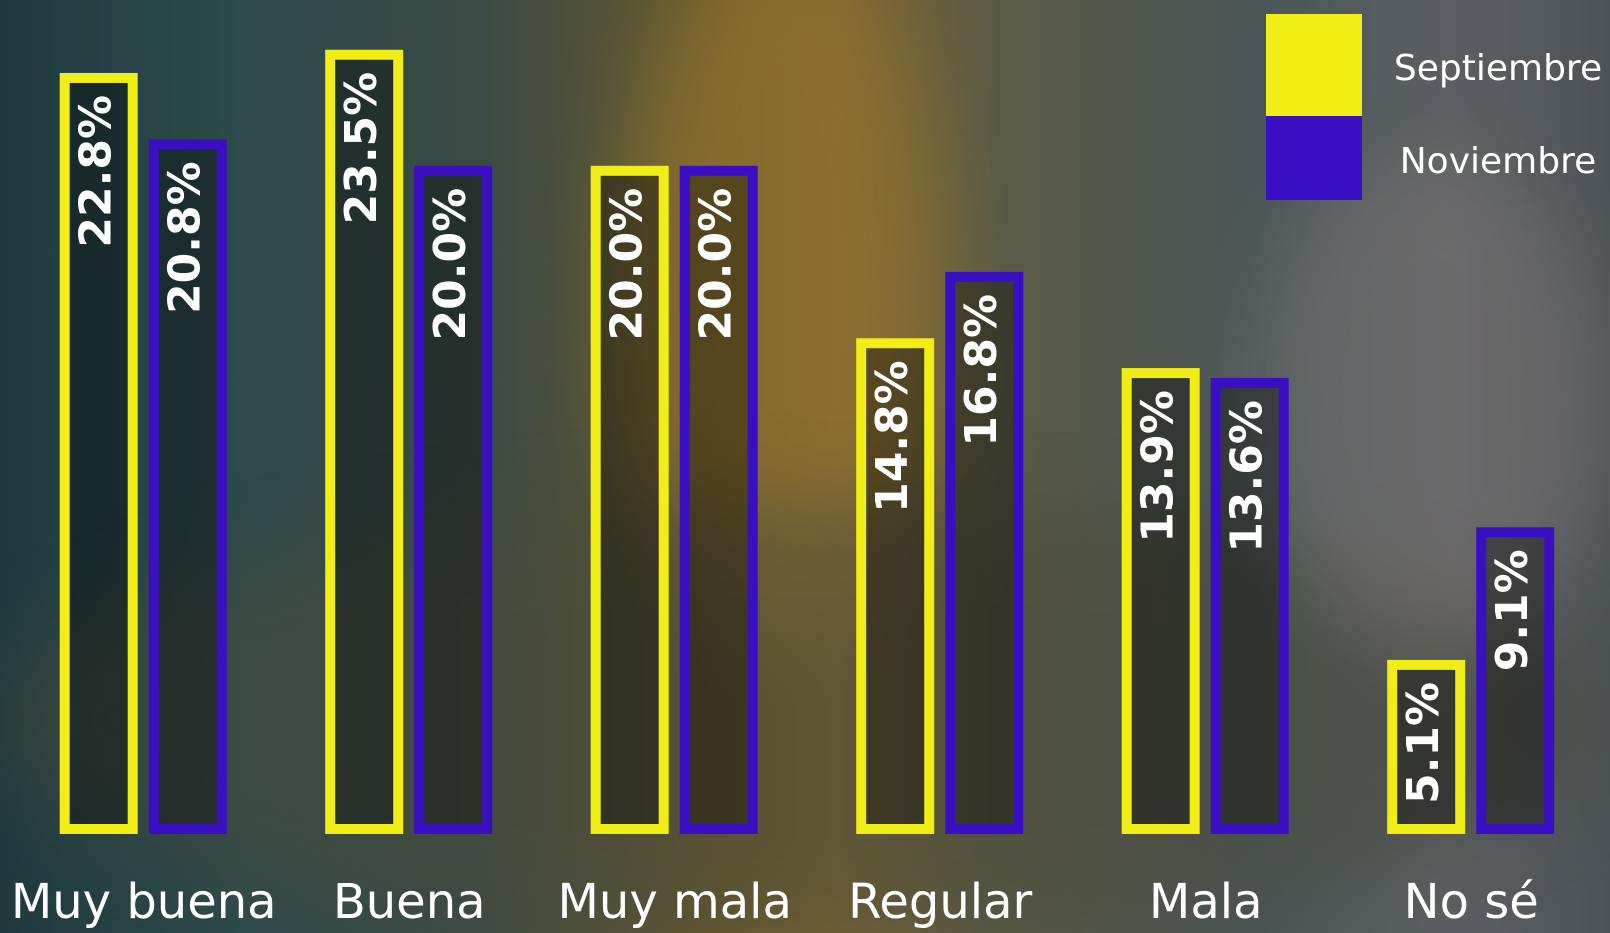  I want to click on data-label: 16.8%, so click(981, 370).